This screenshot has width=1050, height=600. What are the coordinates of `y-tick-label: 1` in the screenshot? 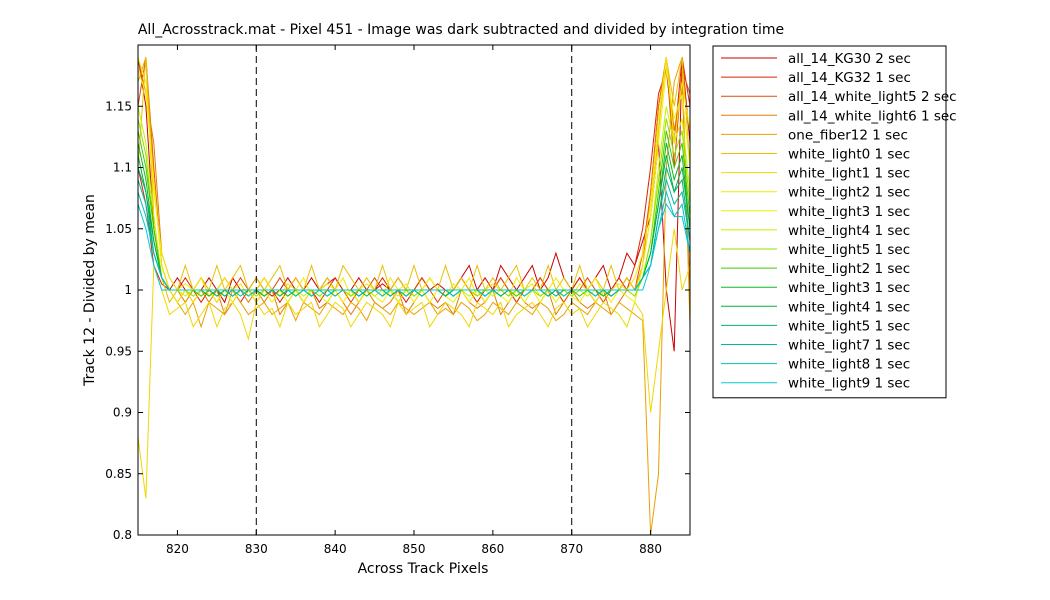 It's located at (128, 290).